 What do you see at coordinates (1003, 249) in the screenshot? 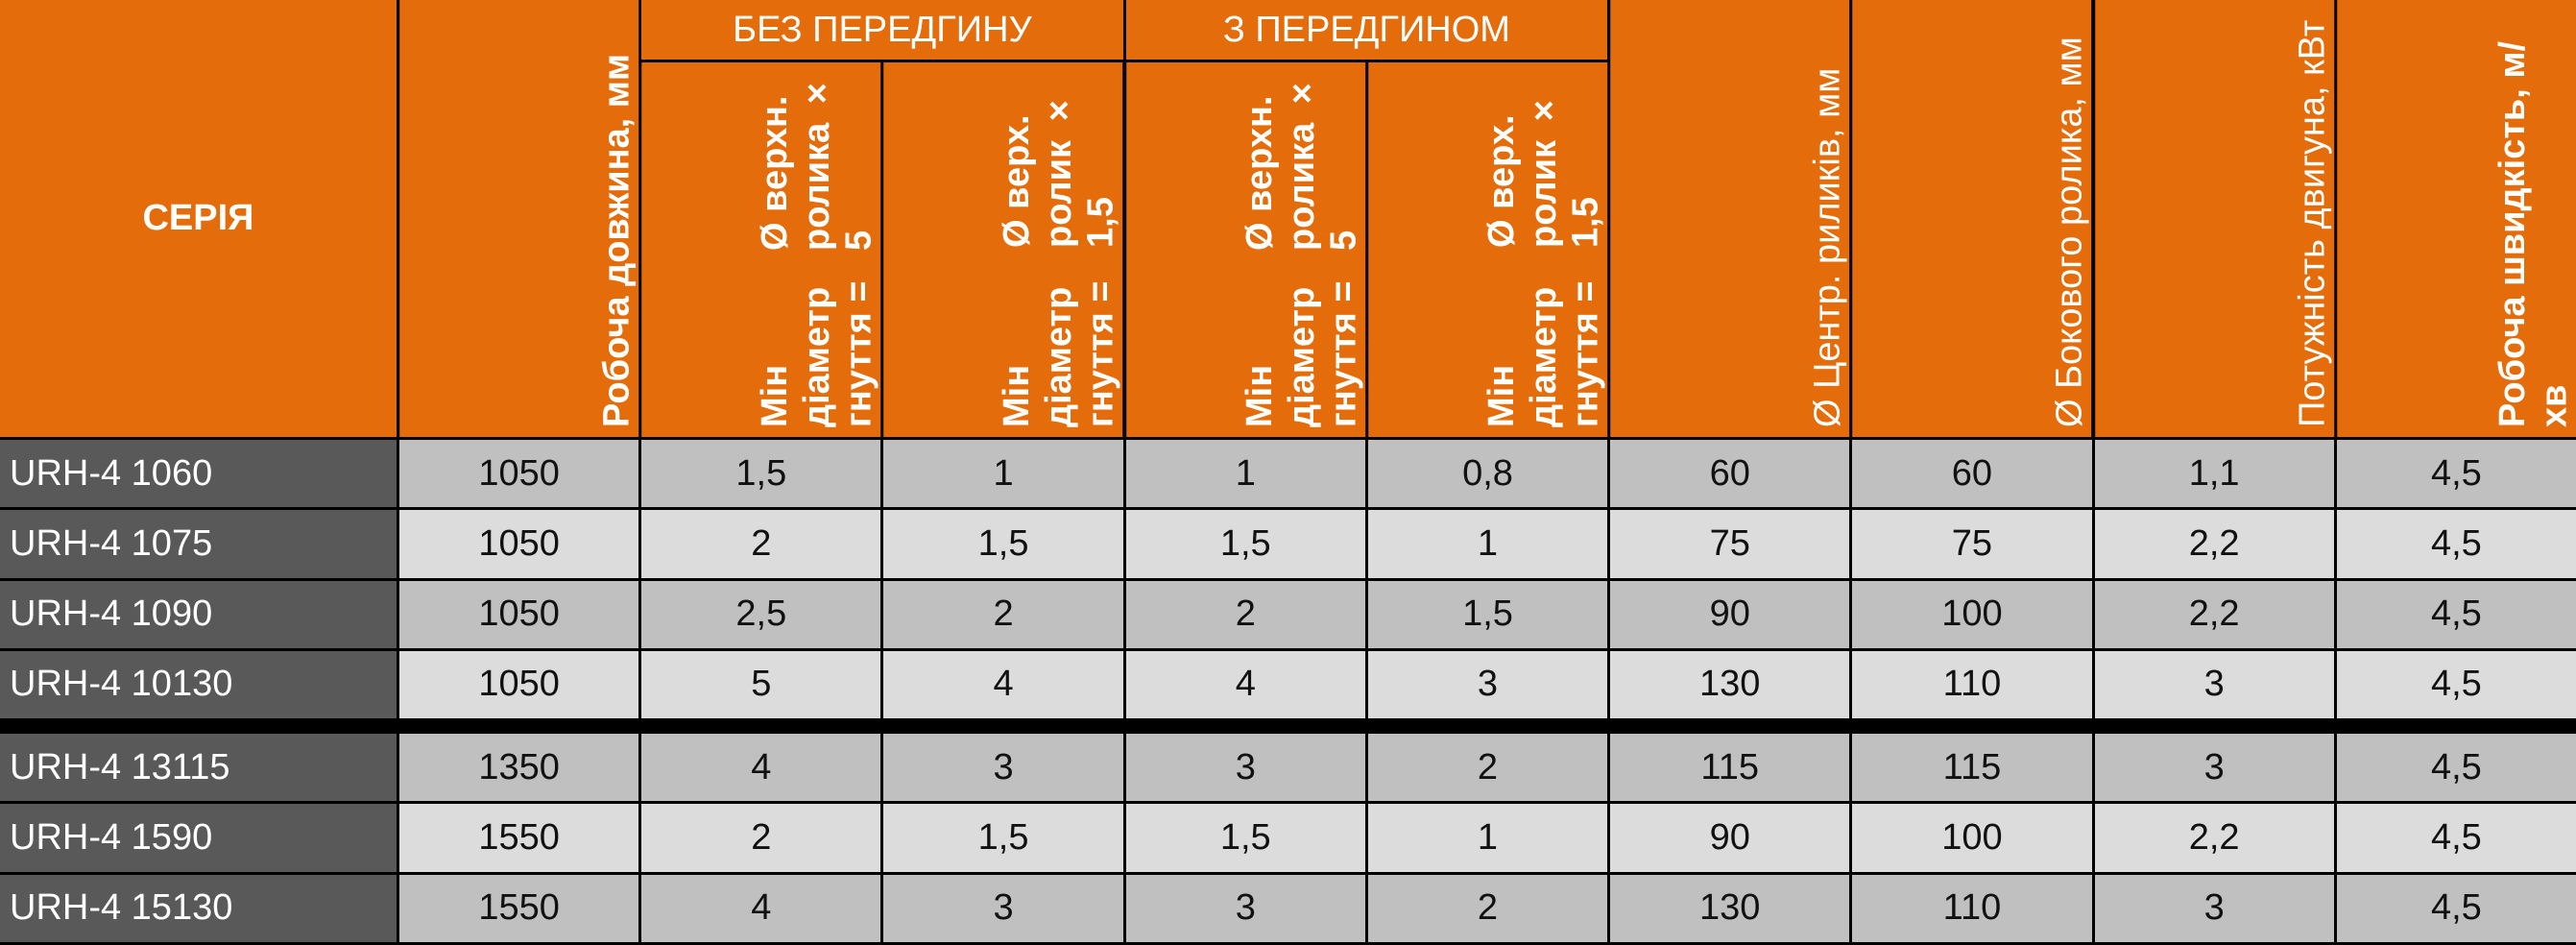
I see `header-min-diameter-no-prebend-x15: Мін діаметр гнуття = Ø верх. ролик × 1,5` at bounding box center [1003, 249].